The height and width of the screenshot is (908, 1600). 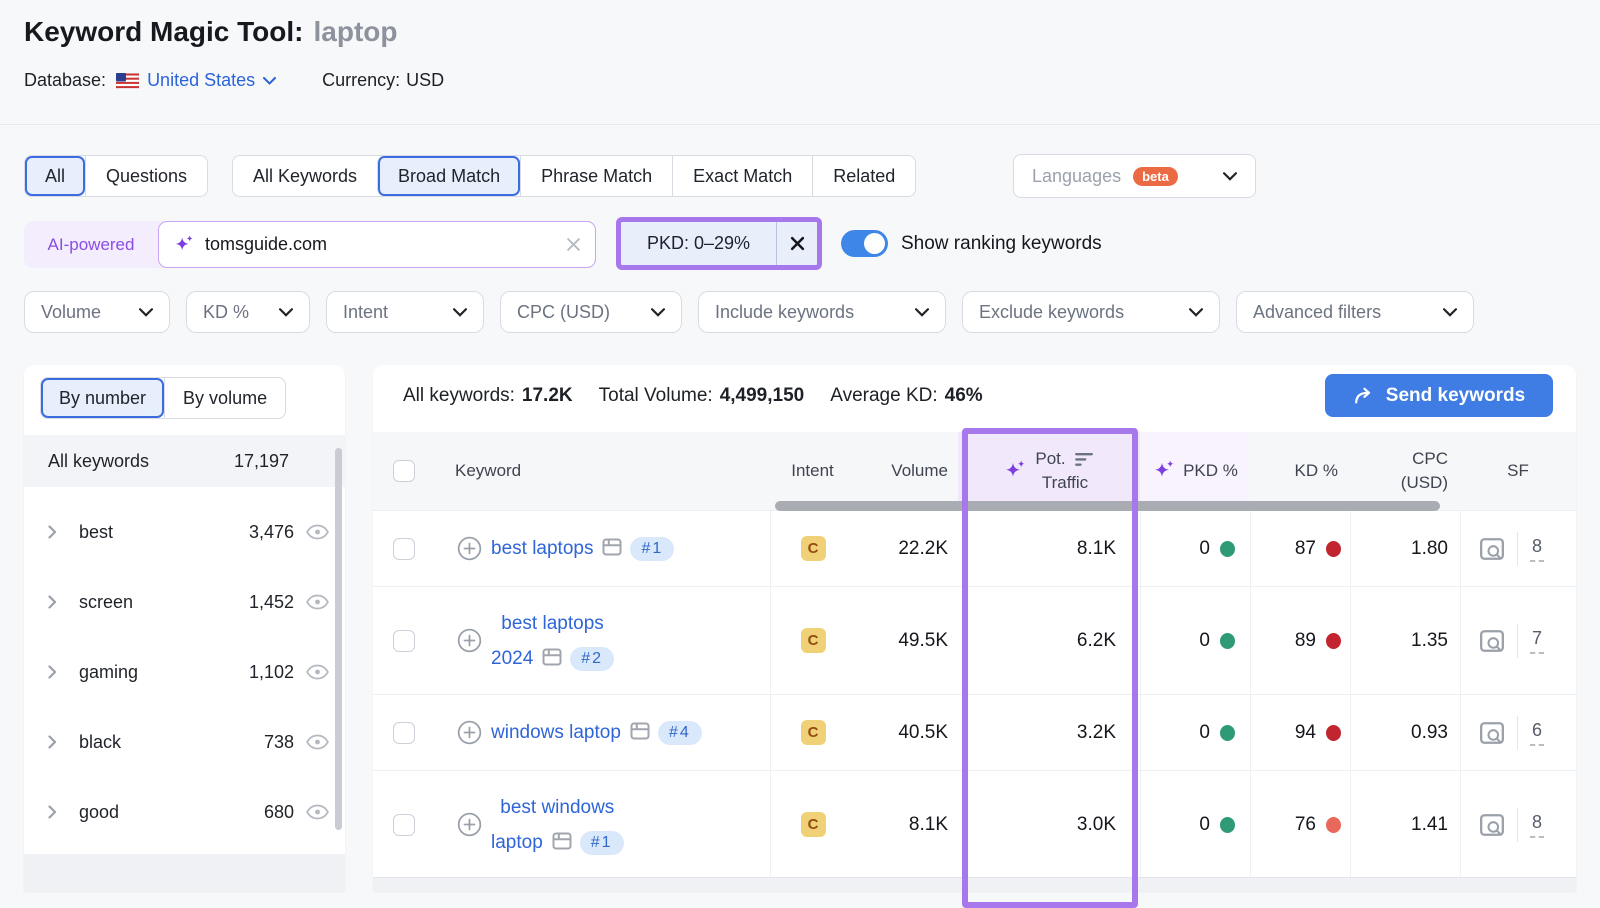 What do you see at coordinates (405, 312) in the screenshot?
I see `filter-dropdown-intent: Intent` at bounding box center [405, 312].